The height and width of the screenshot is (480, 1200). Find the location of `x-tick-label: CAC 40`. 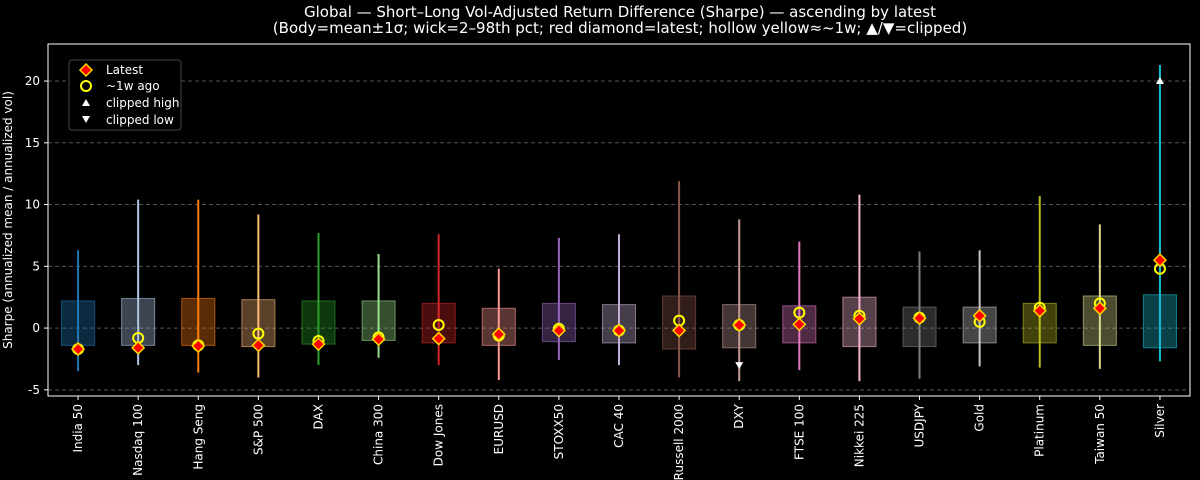

x-tick-label: CAC 40 is located at coordinates (619, 426).